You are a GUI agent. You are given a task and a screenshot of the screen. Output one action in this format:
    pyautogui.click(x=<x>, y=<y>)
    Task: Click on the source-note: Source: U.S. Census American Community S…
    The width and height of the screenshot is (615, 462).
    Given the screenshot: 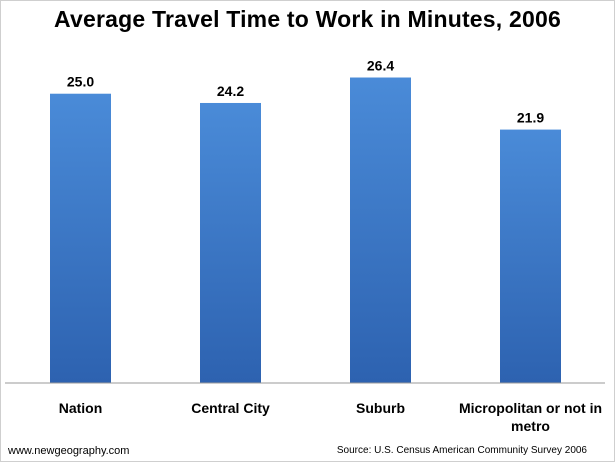 What is the action you would take?
    pyautogui.click(x=461, y=450)
    